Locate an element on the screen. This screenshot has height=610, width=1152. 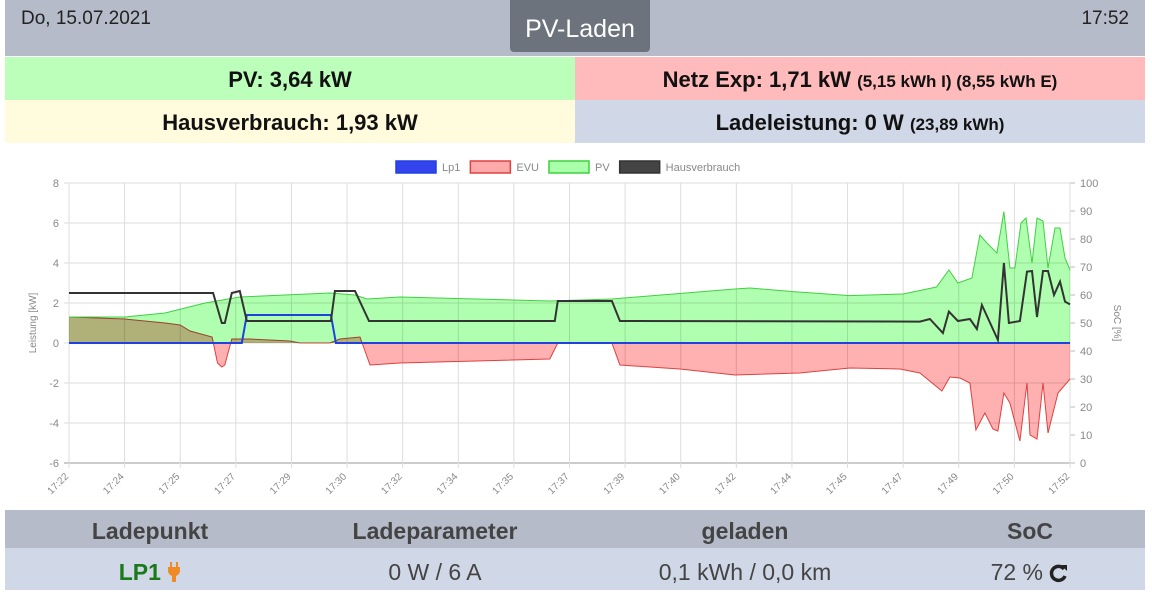
lp-name: LP1 is located at coordinates (139, 572).